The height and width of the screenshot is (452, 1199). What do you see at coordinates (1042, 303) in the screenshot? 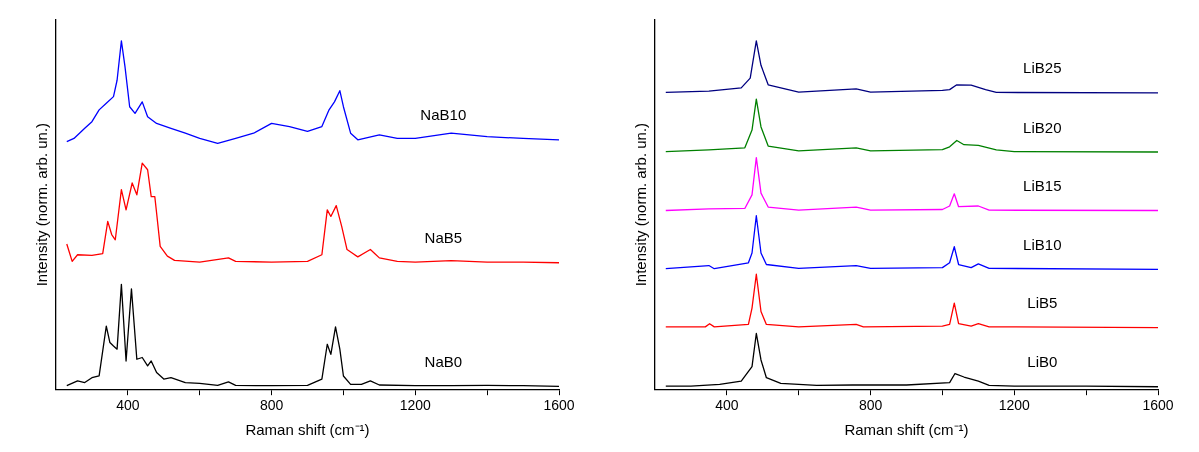
I see `series-label: LiB5` at bounding box center [1042, 303].